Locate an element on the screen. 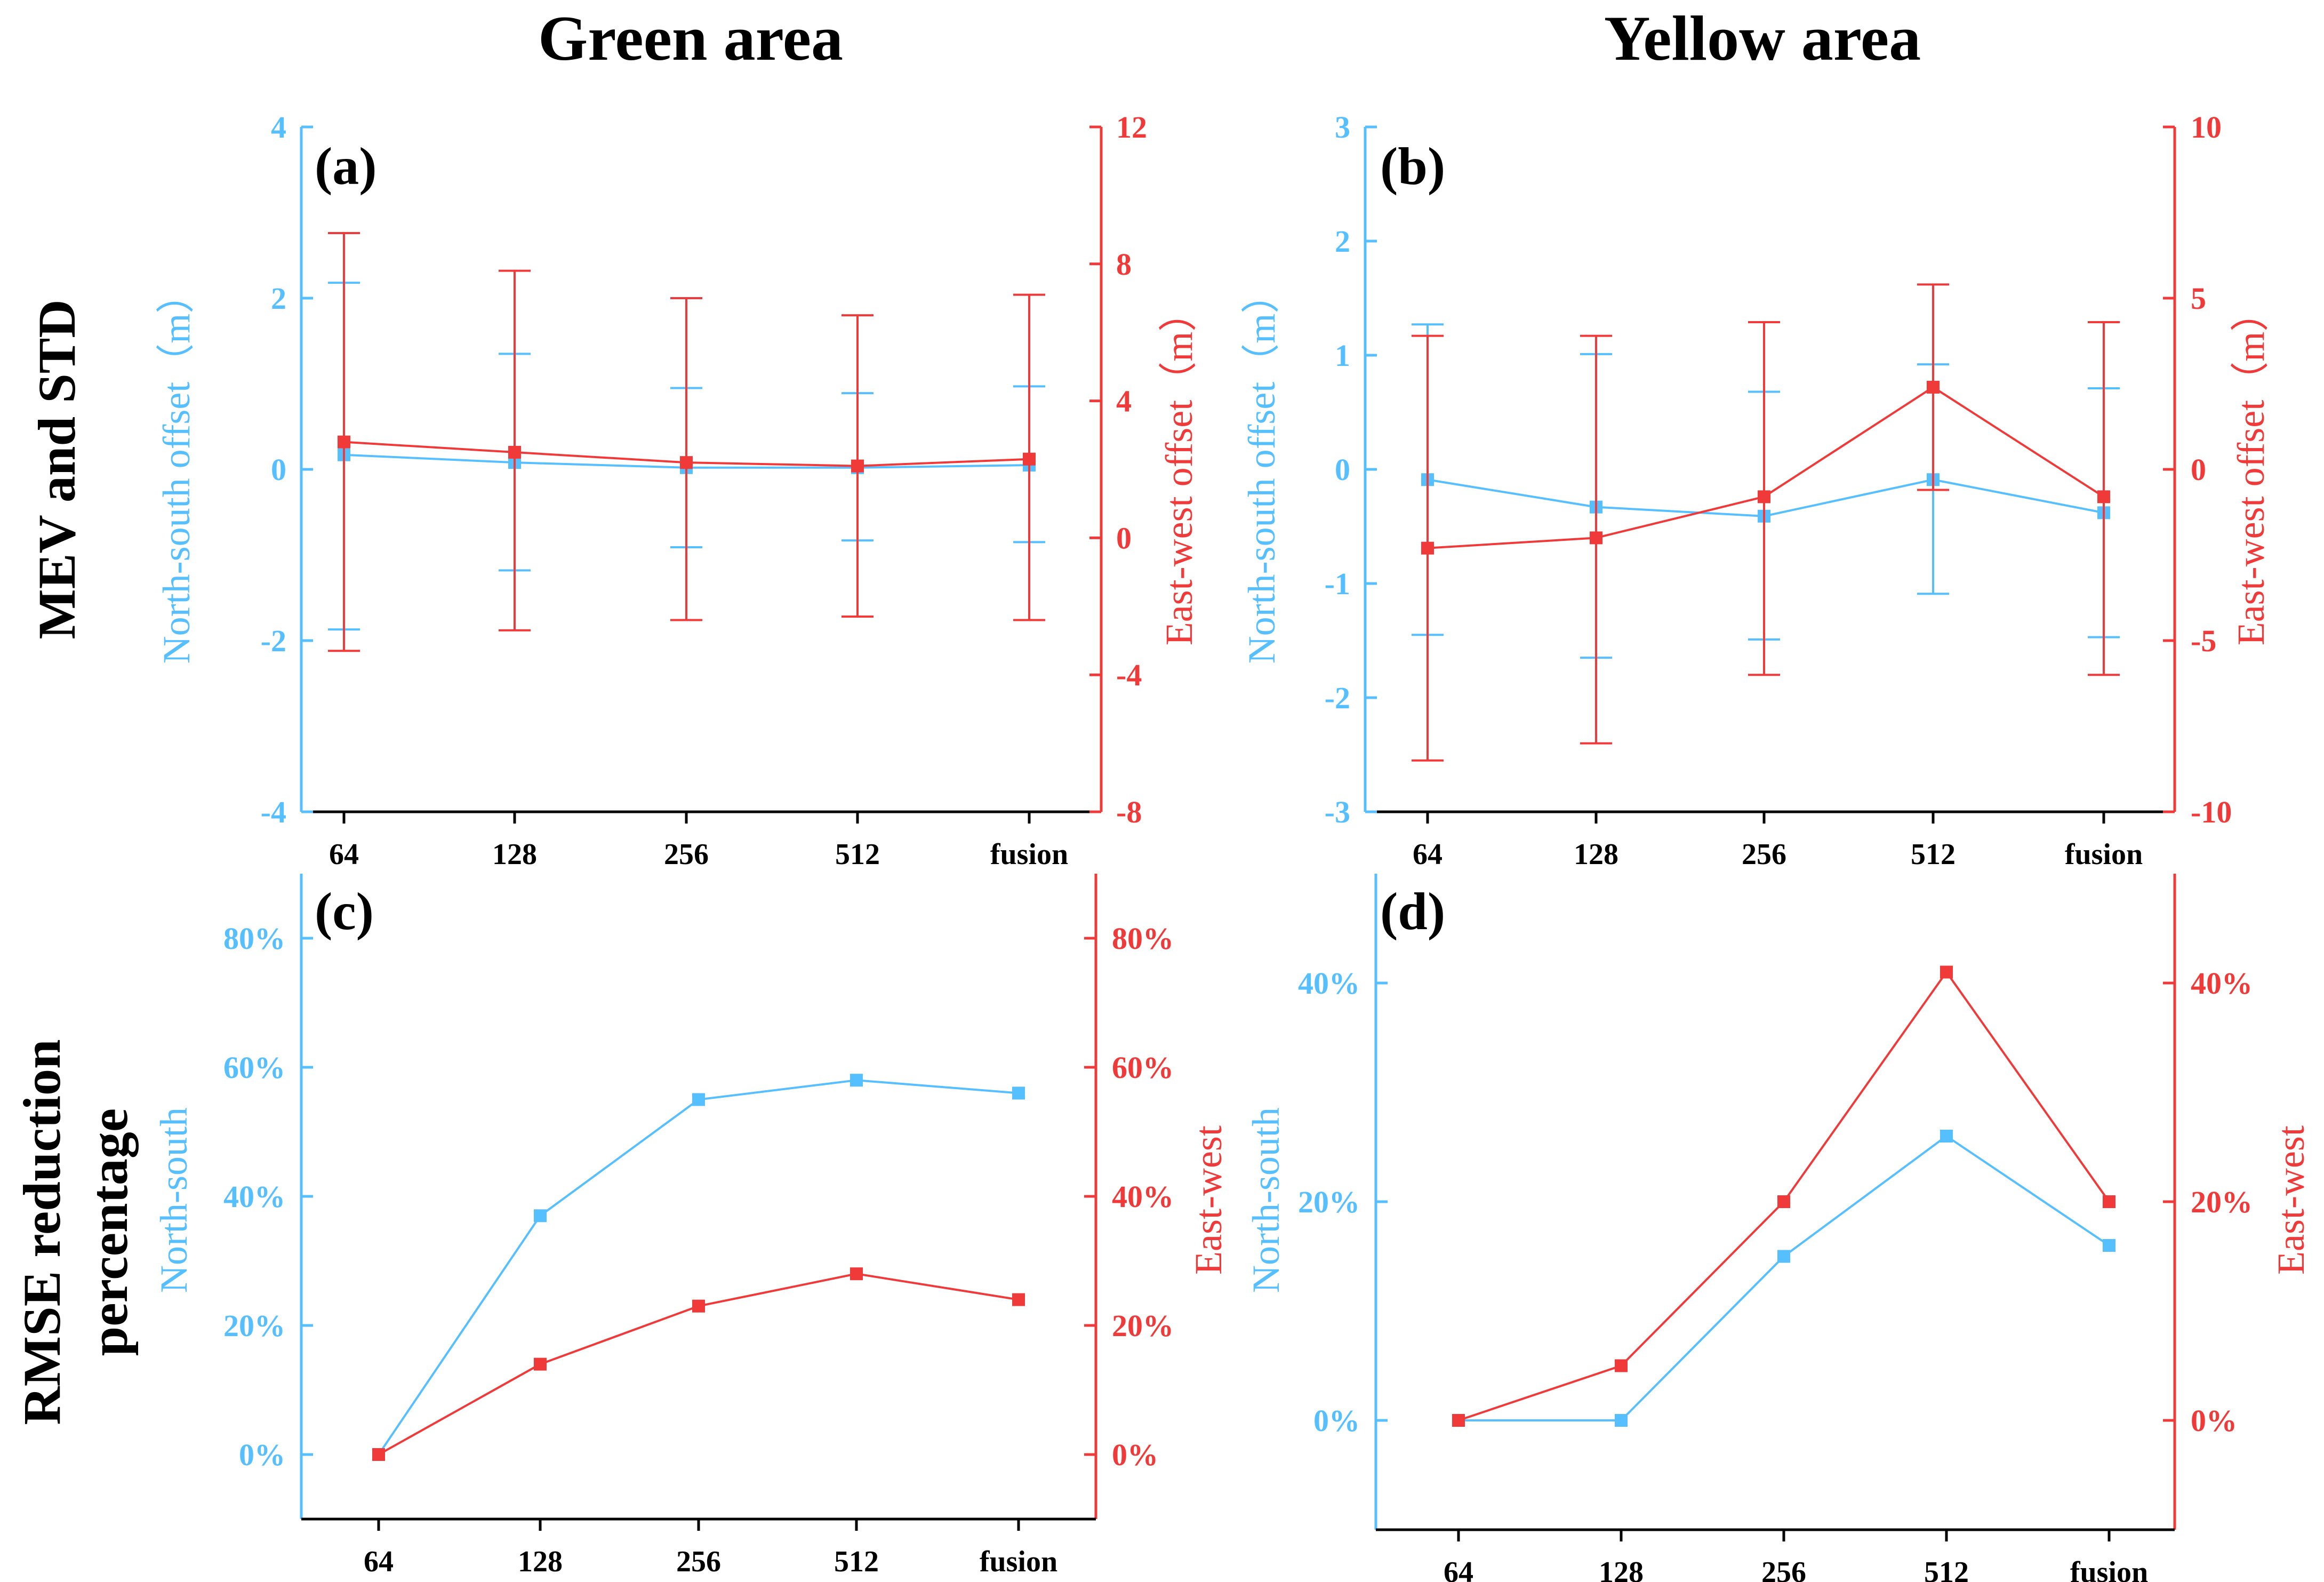 This screenshot has height=1582, width=2324. panel-label: (d) is located at coordinates (1412, 912).